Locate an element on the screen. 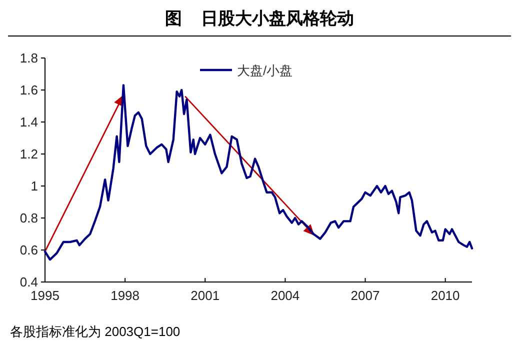 The image size is (519, 348). x-tick-label: 2007 is located at coordinates (365, 295).